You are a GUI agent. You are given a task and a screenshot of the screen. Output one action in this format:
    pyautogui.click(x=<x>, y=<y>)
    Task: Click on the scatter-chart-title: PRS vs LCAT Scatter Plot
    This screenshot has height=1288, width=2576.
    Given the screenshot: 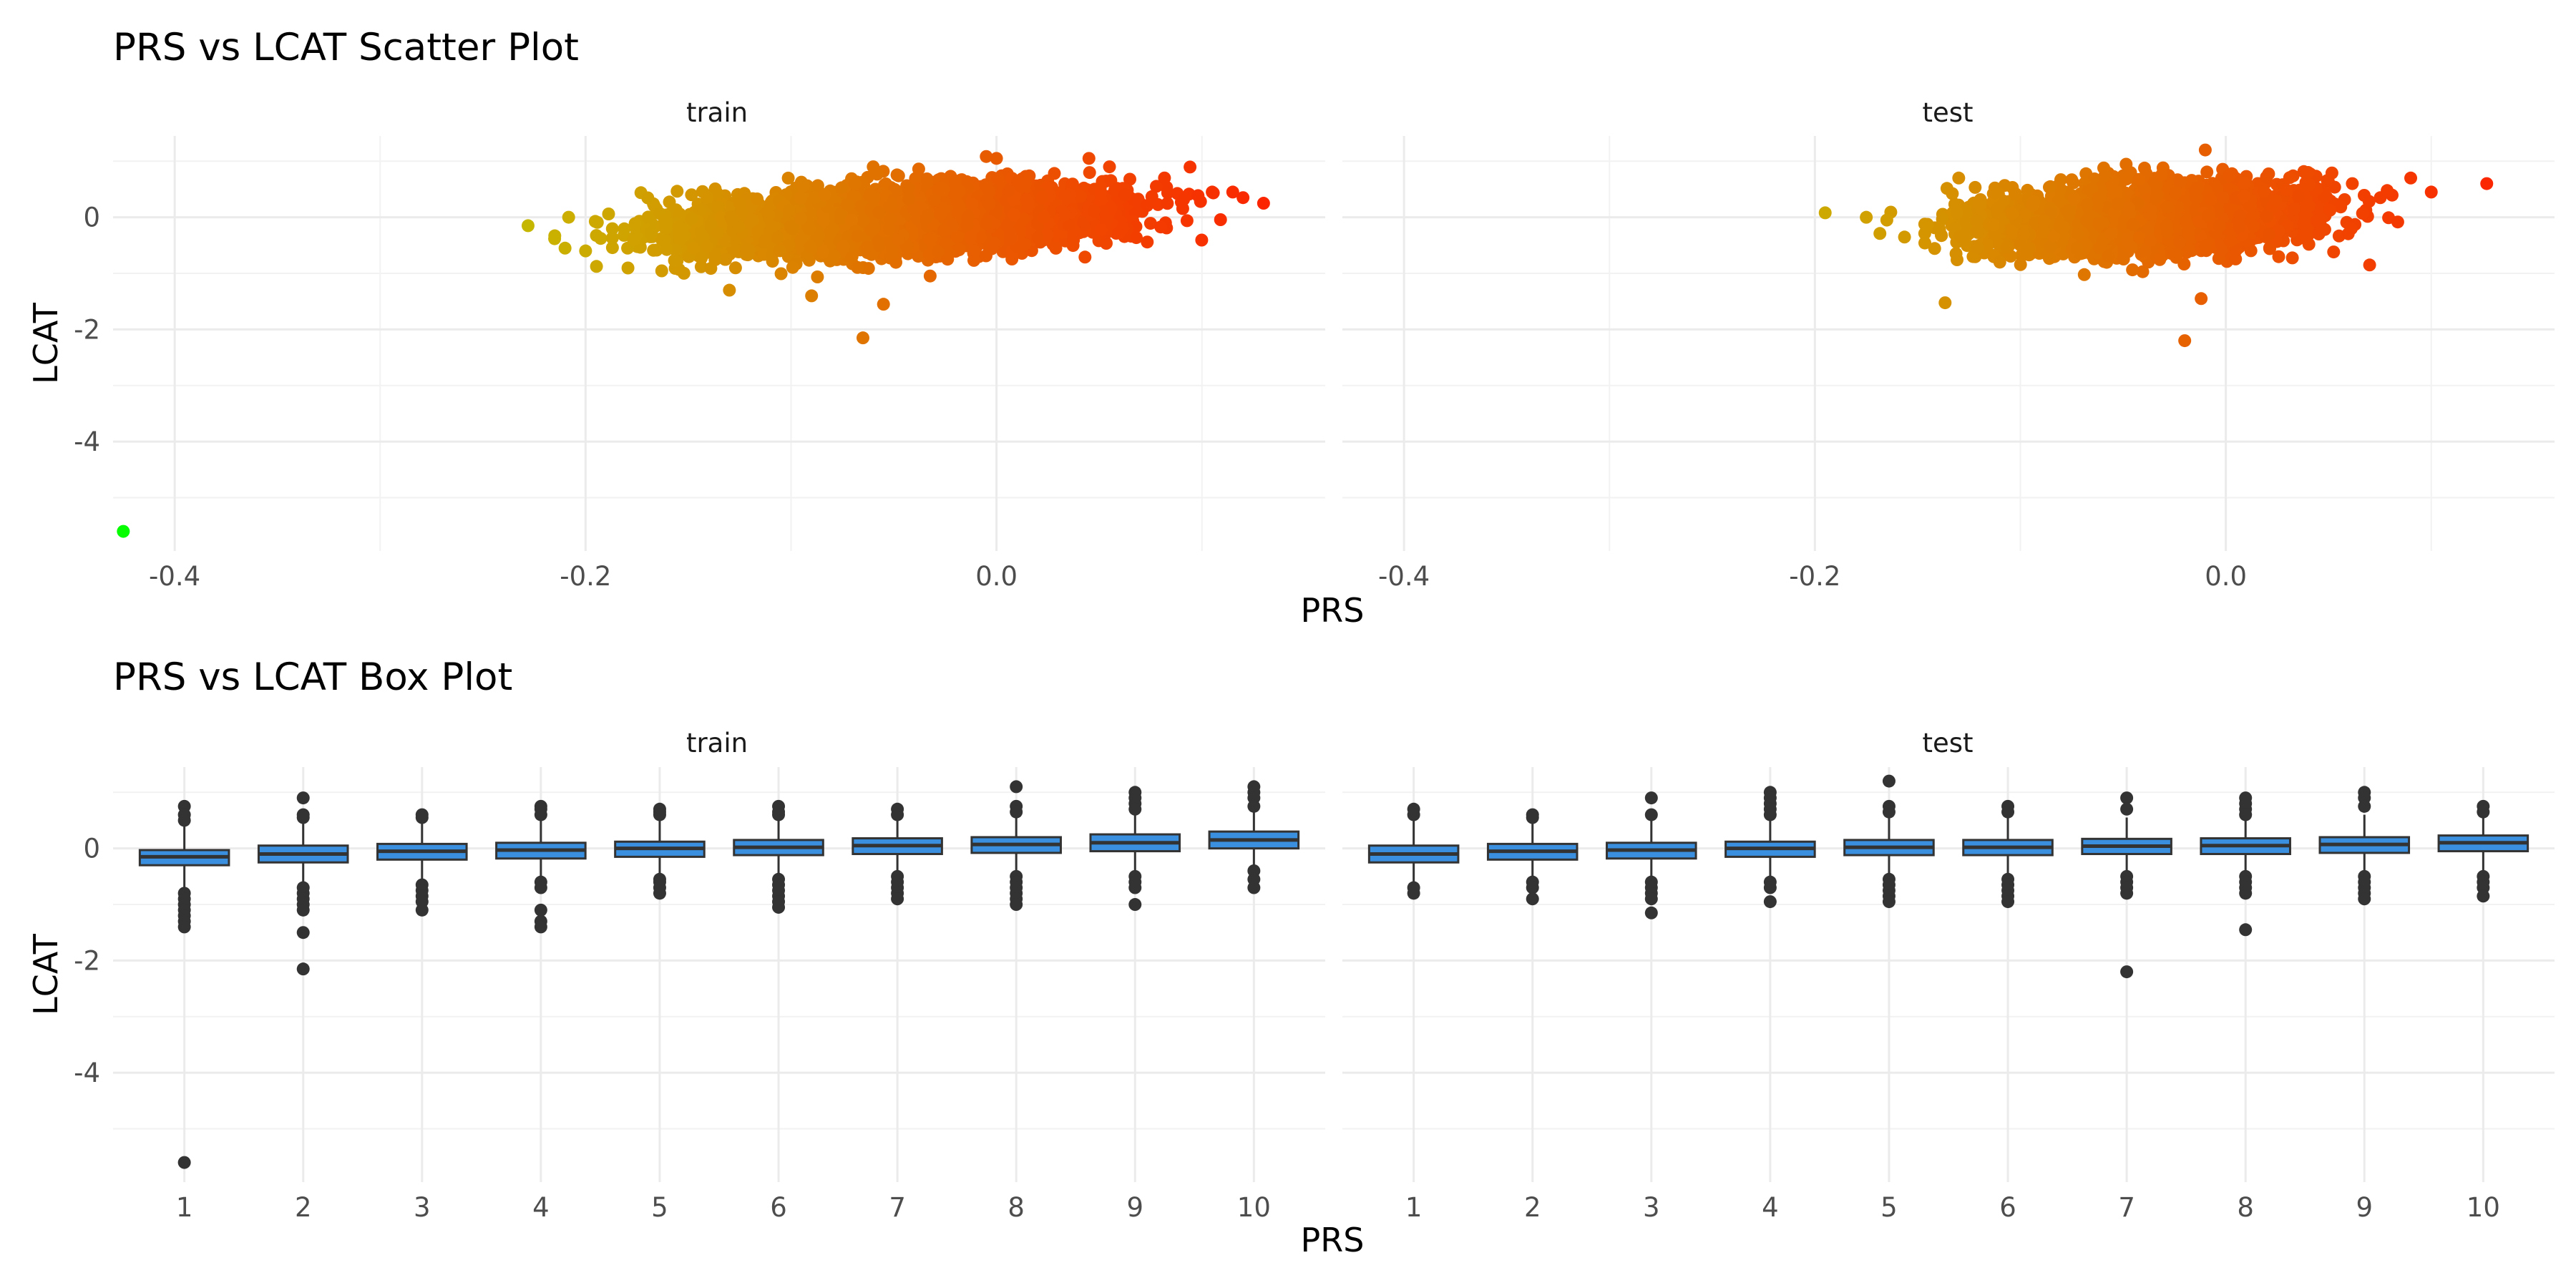 What is the action you would take?
    pyautogui.click(x=346, y=48)
    